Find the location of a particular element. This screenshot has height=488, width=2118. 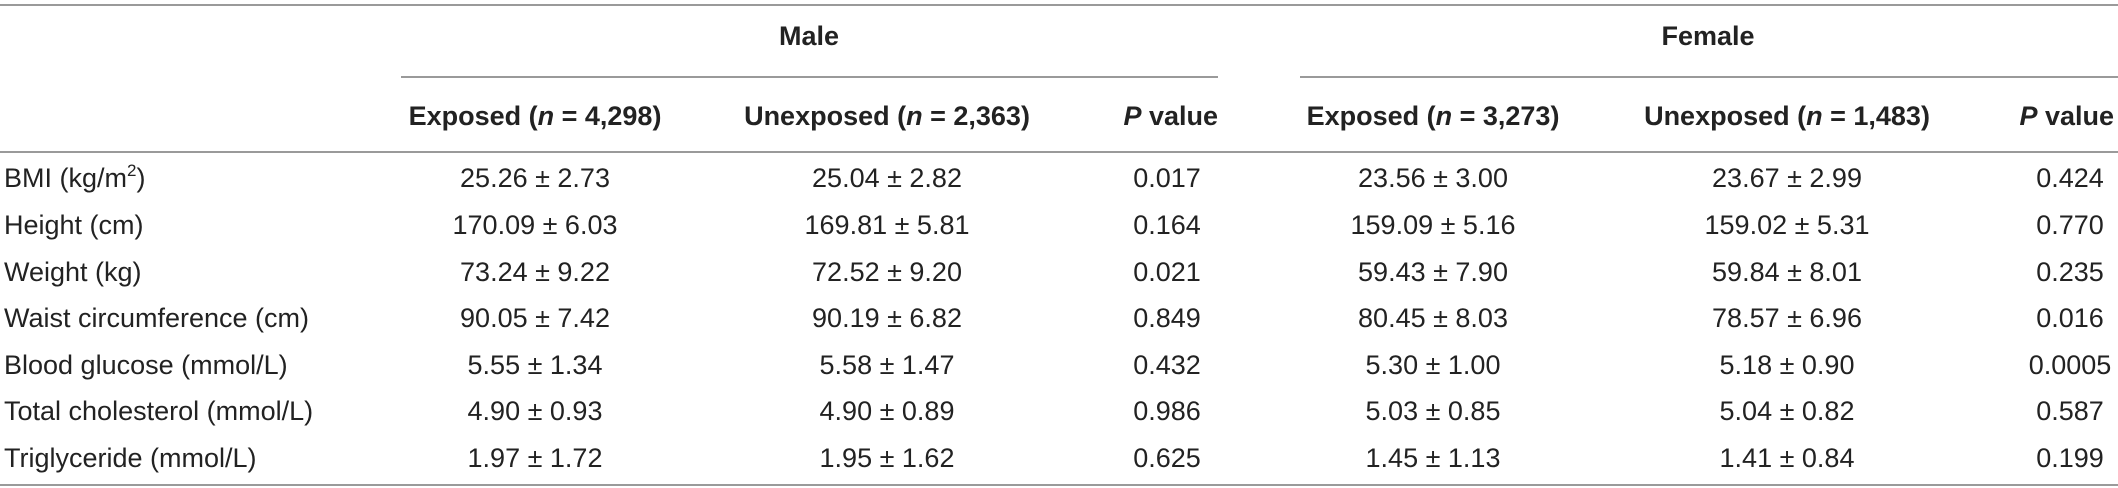

table-cell: 90.19 ± 6.82 is located at coordinates (887, 318).